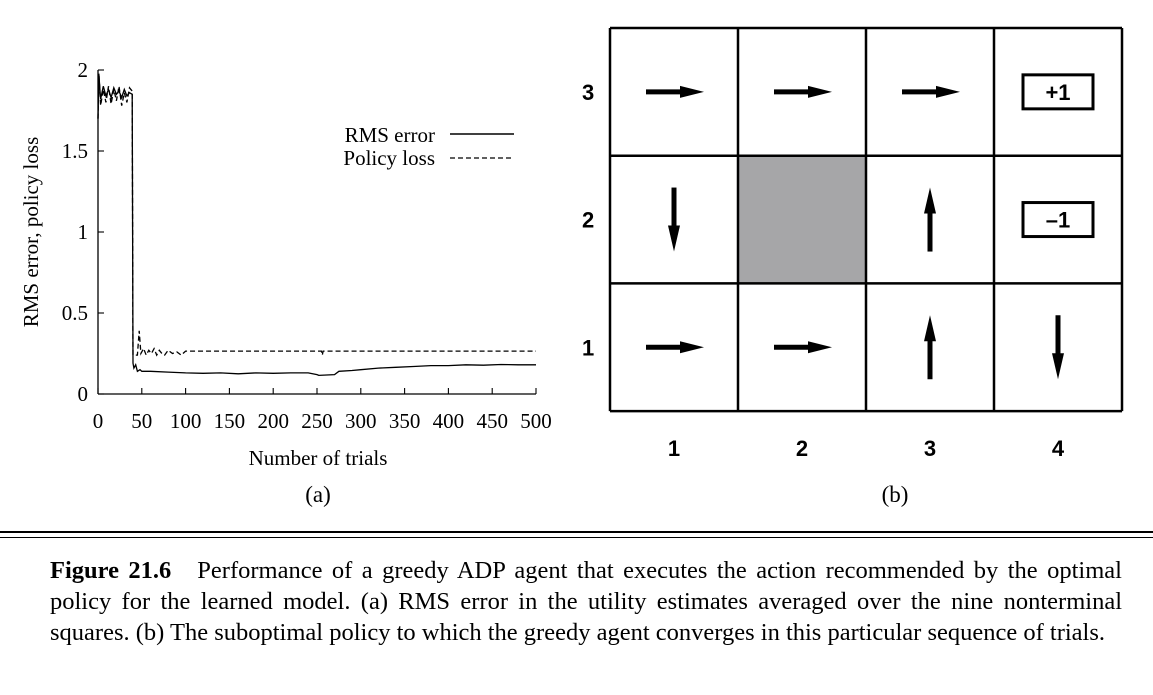  I want to click on x-tick-label: 400, so click(449, 421).